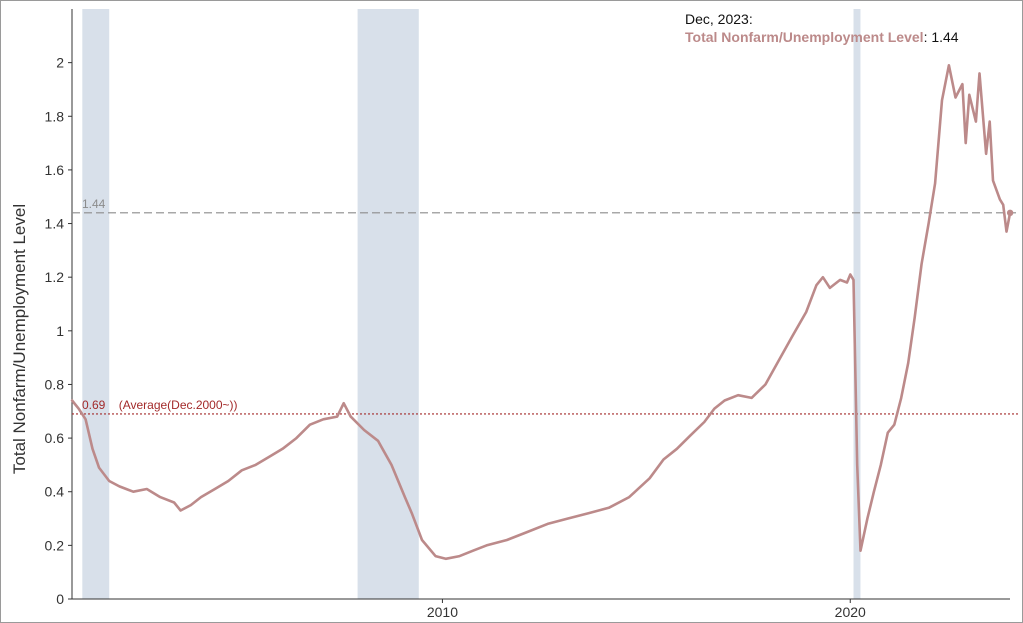  Describe the element at coordinates (1010, 213) in the screenshot. I see `last-point-marker` at that location.